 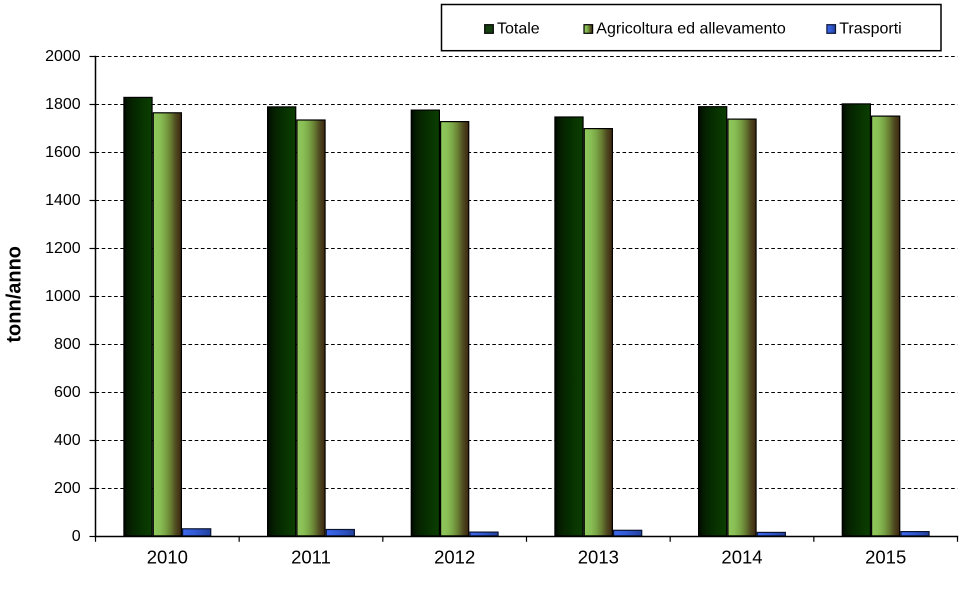 What do you see at coordinates (167, 557) in the screenshot?
I see `svg-text: 2010` at bounding box center [167, 557].